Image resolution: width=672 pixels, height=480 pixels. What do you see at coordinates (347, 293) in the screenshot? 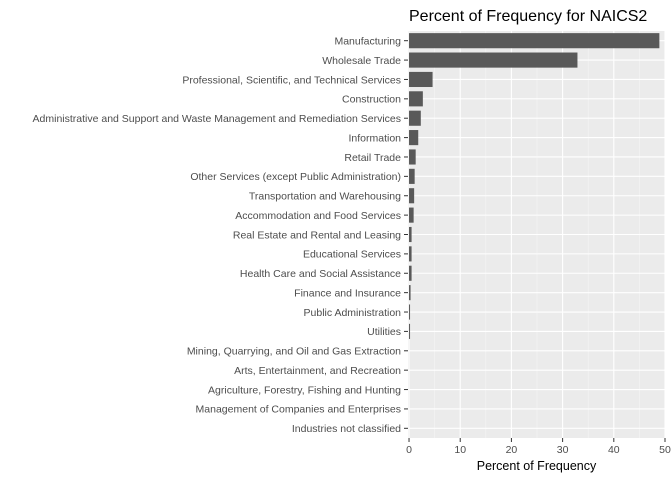
I see `category-label: Finance and Insurance` at bounding box center [347, 293].